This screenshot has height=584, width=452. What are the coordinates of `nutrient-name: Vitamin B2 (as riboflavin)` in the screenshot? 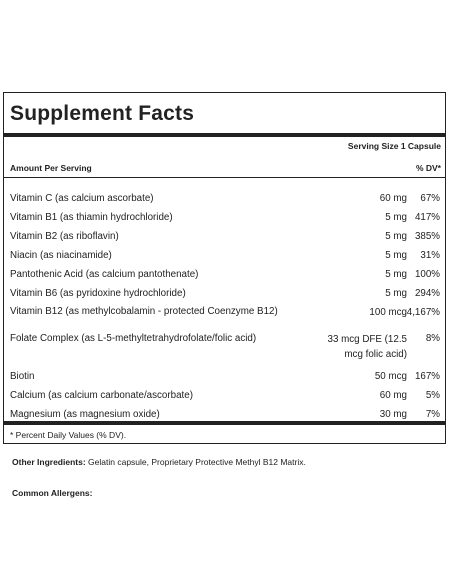 It's located at (64, 236).